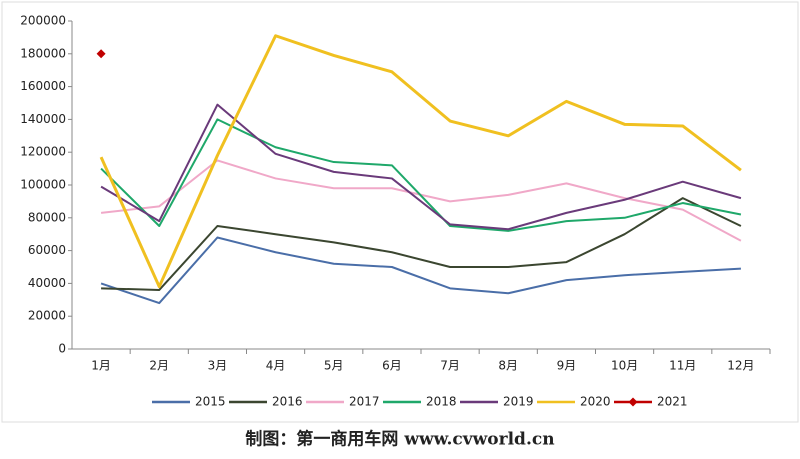  Describe the element at coordinates (633, 402) in the screenshot. I see `legend-marker` at that location.